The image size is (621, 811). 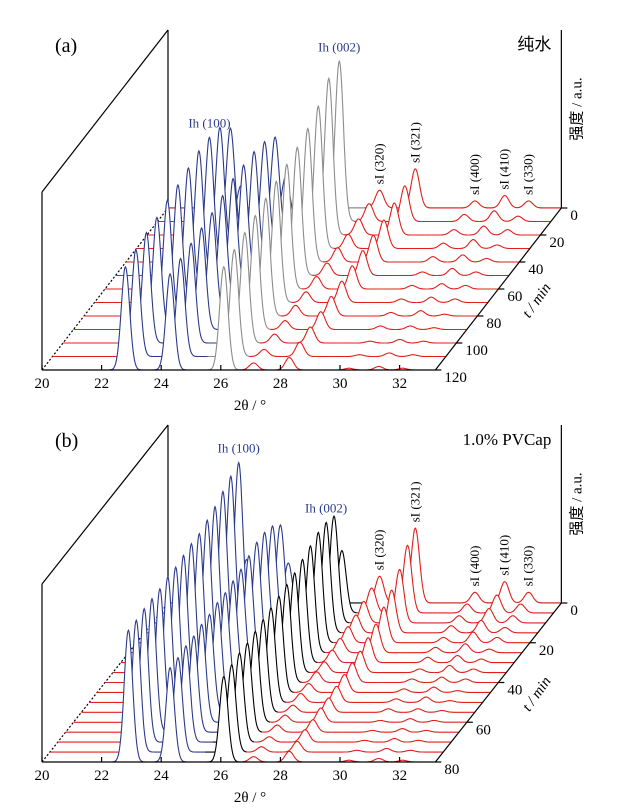 What do you see at coordinates (66, 441) in the screenshot?
I see `panel-label: (b)` at bounding box center [66, 441].